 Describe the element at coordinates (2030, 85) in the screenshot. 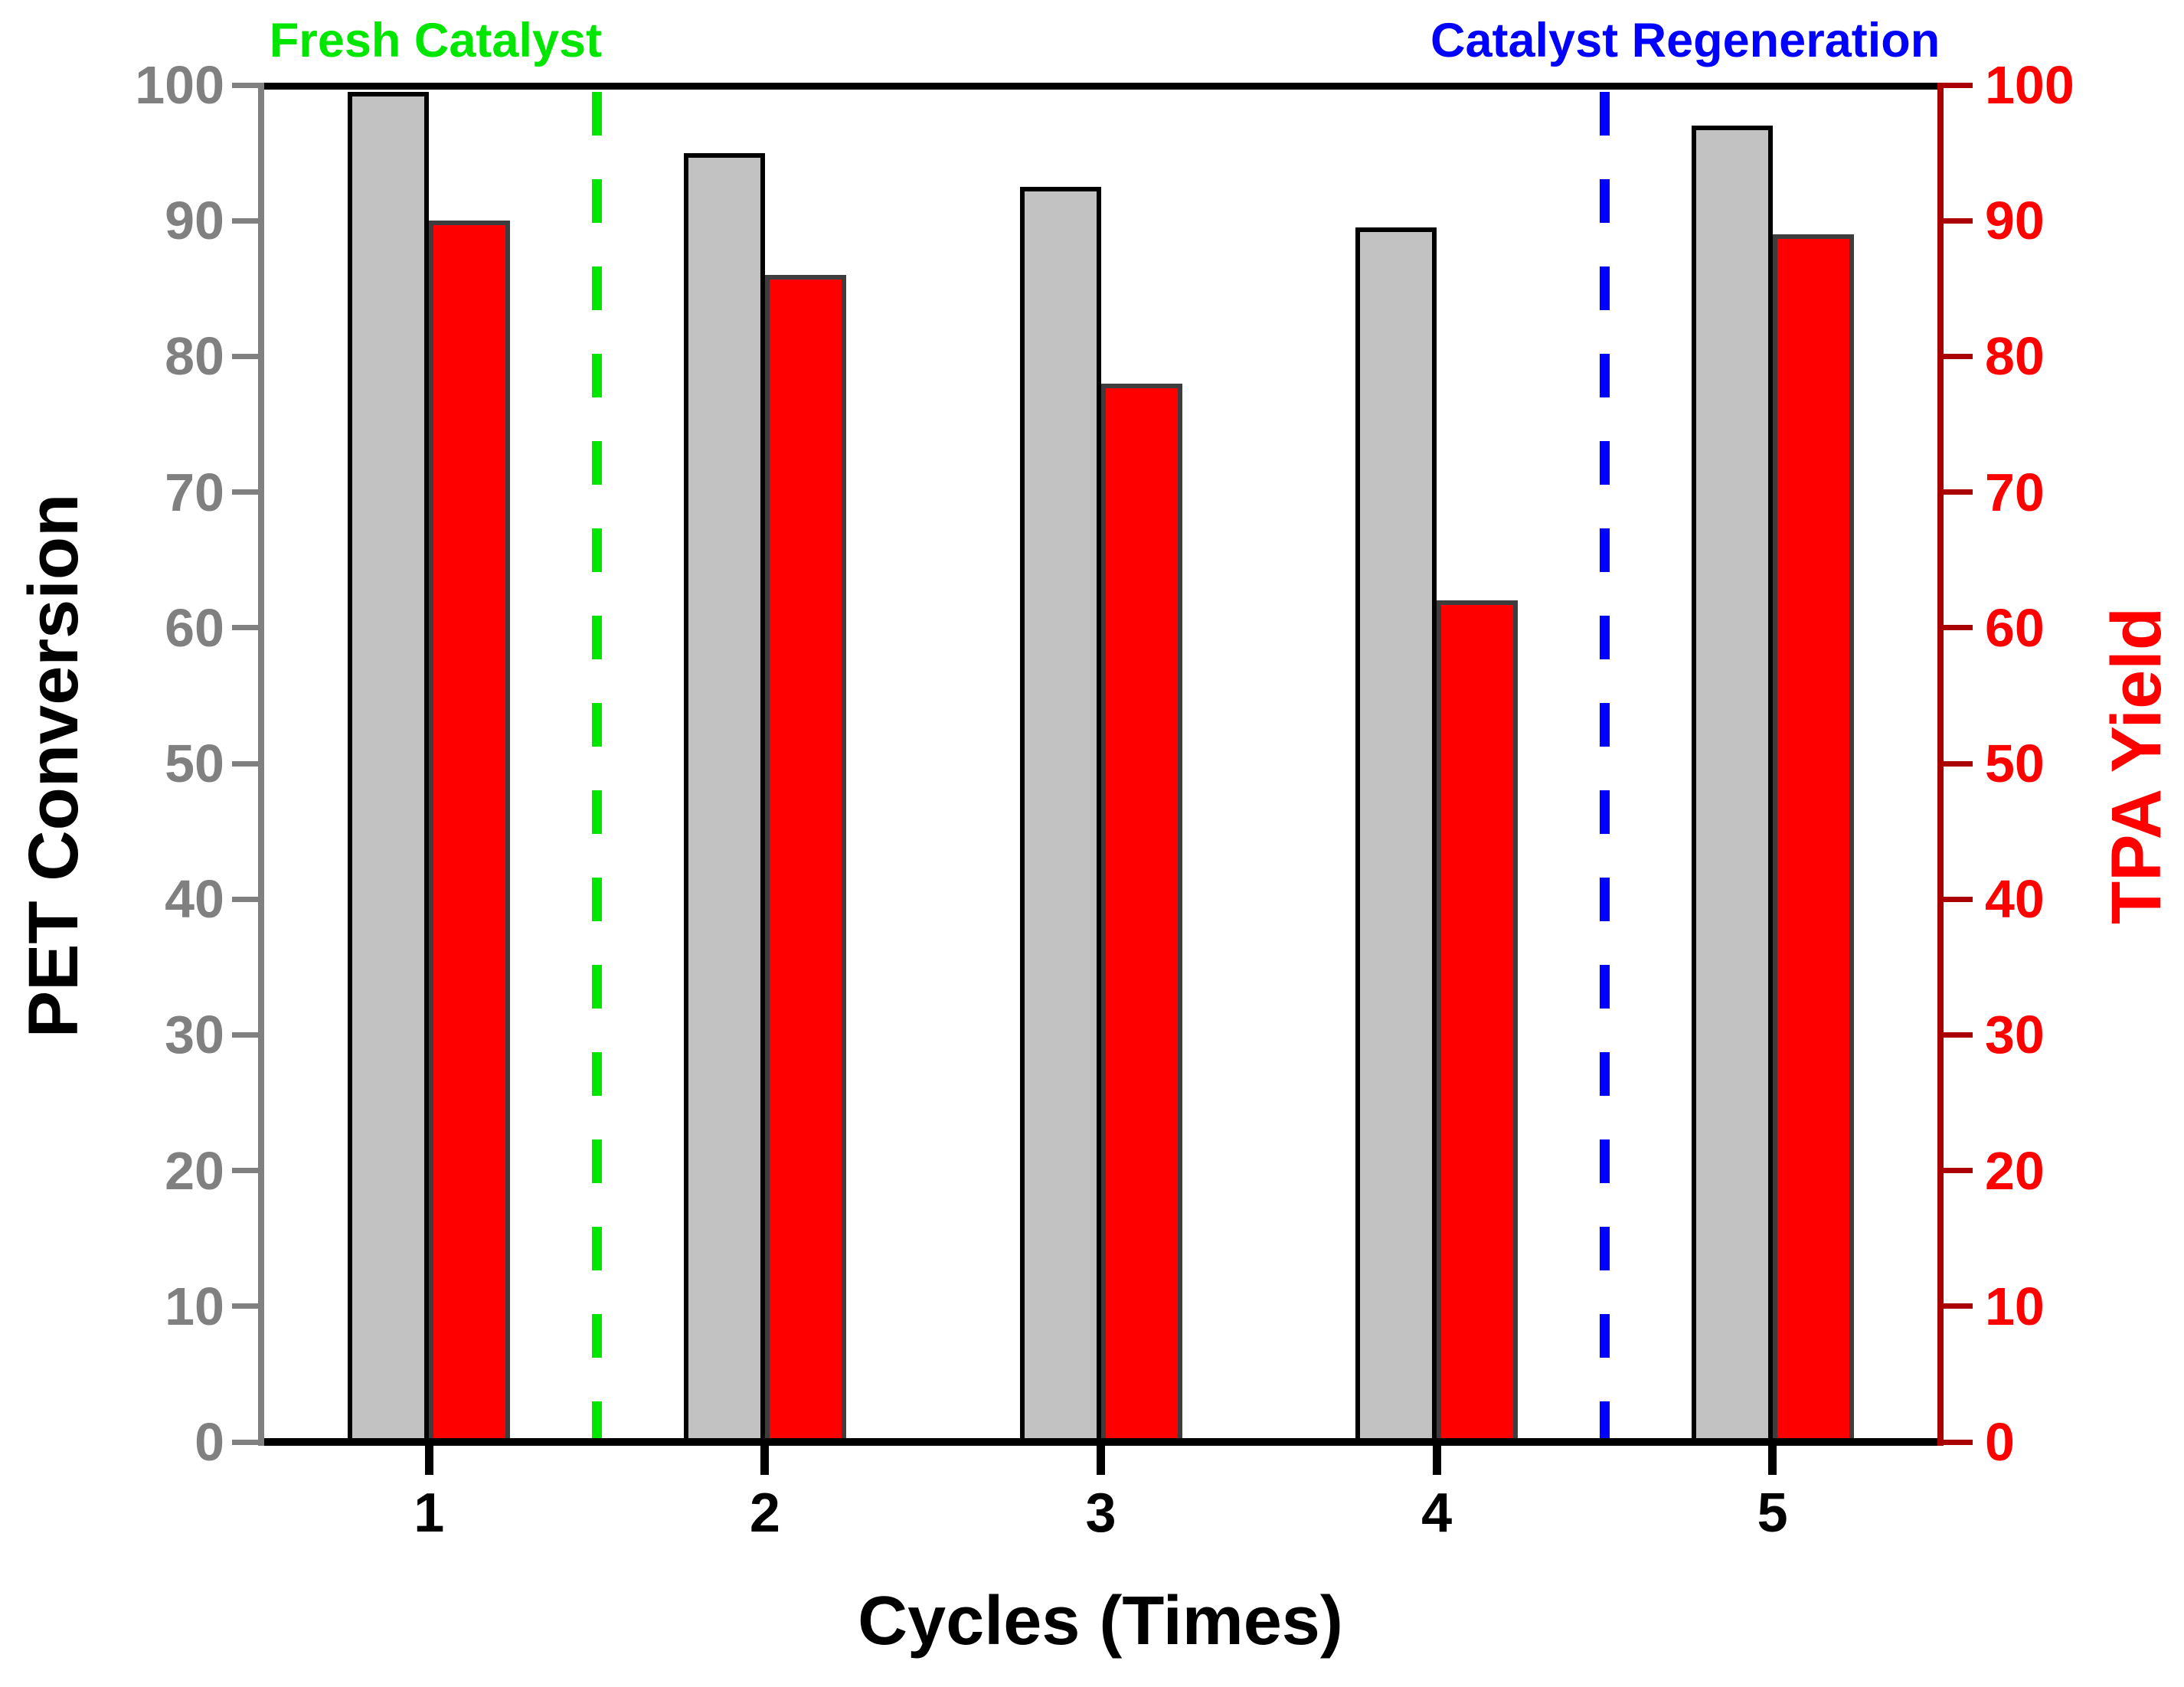

I see `right-axis-tick-label: 100` at that location.